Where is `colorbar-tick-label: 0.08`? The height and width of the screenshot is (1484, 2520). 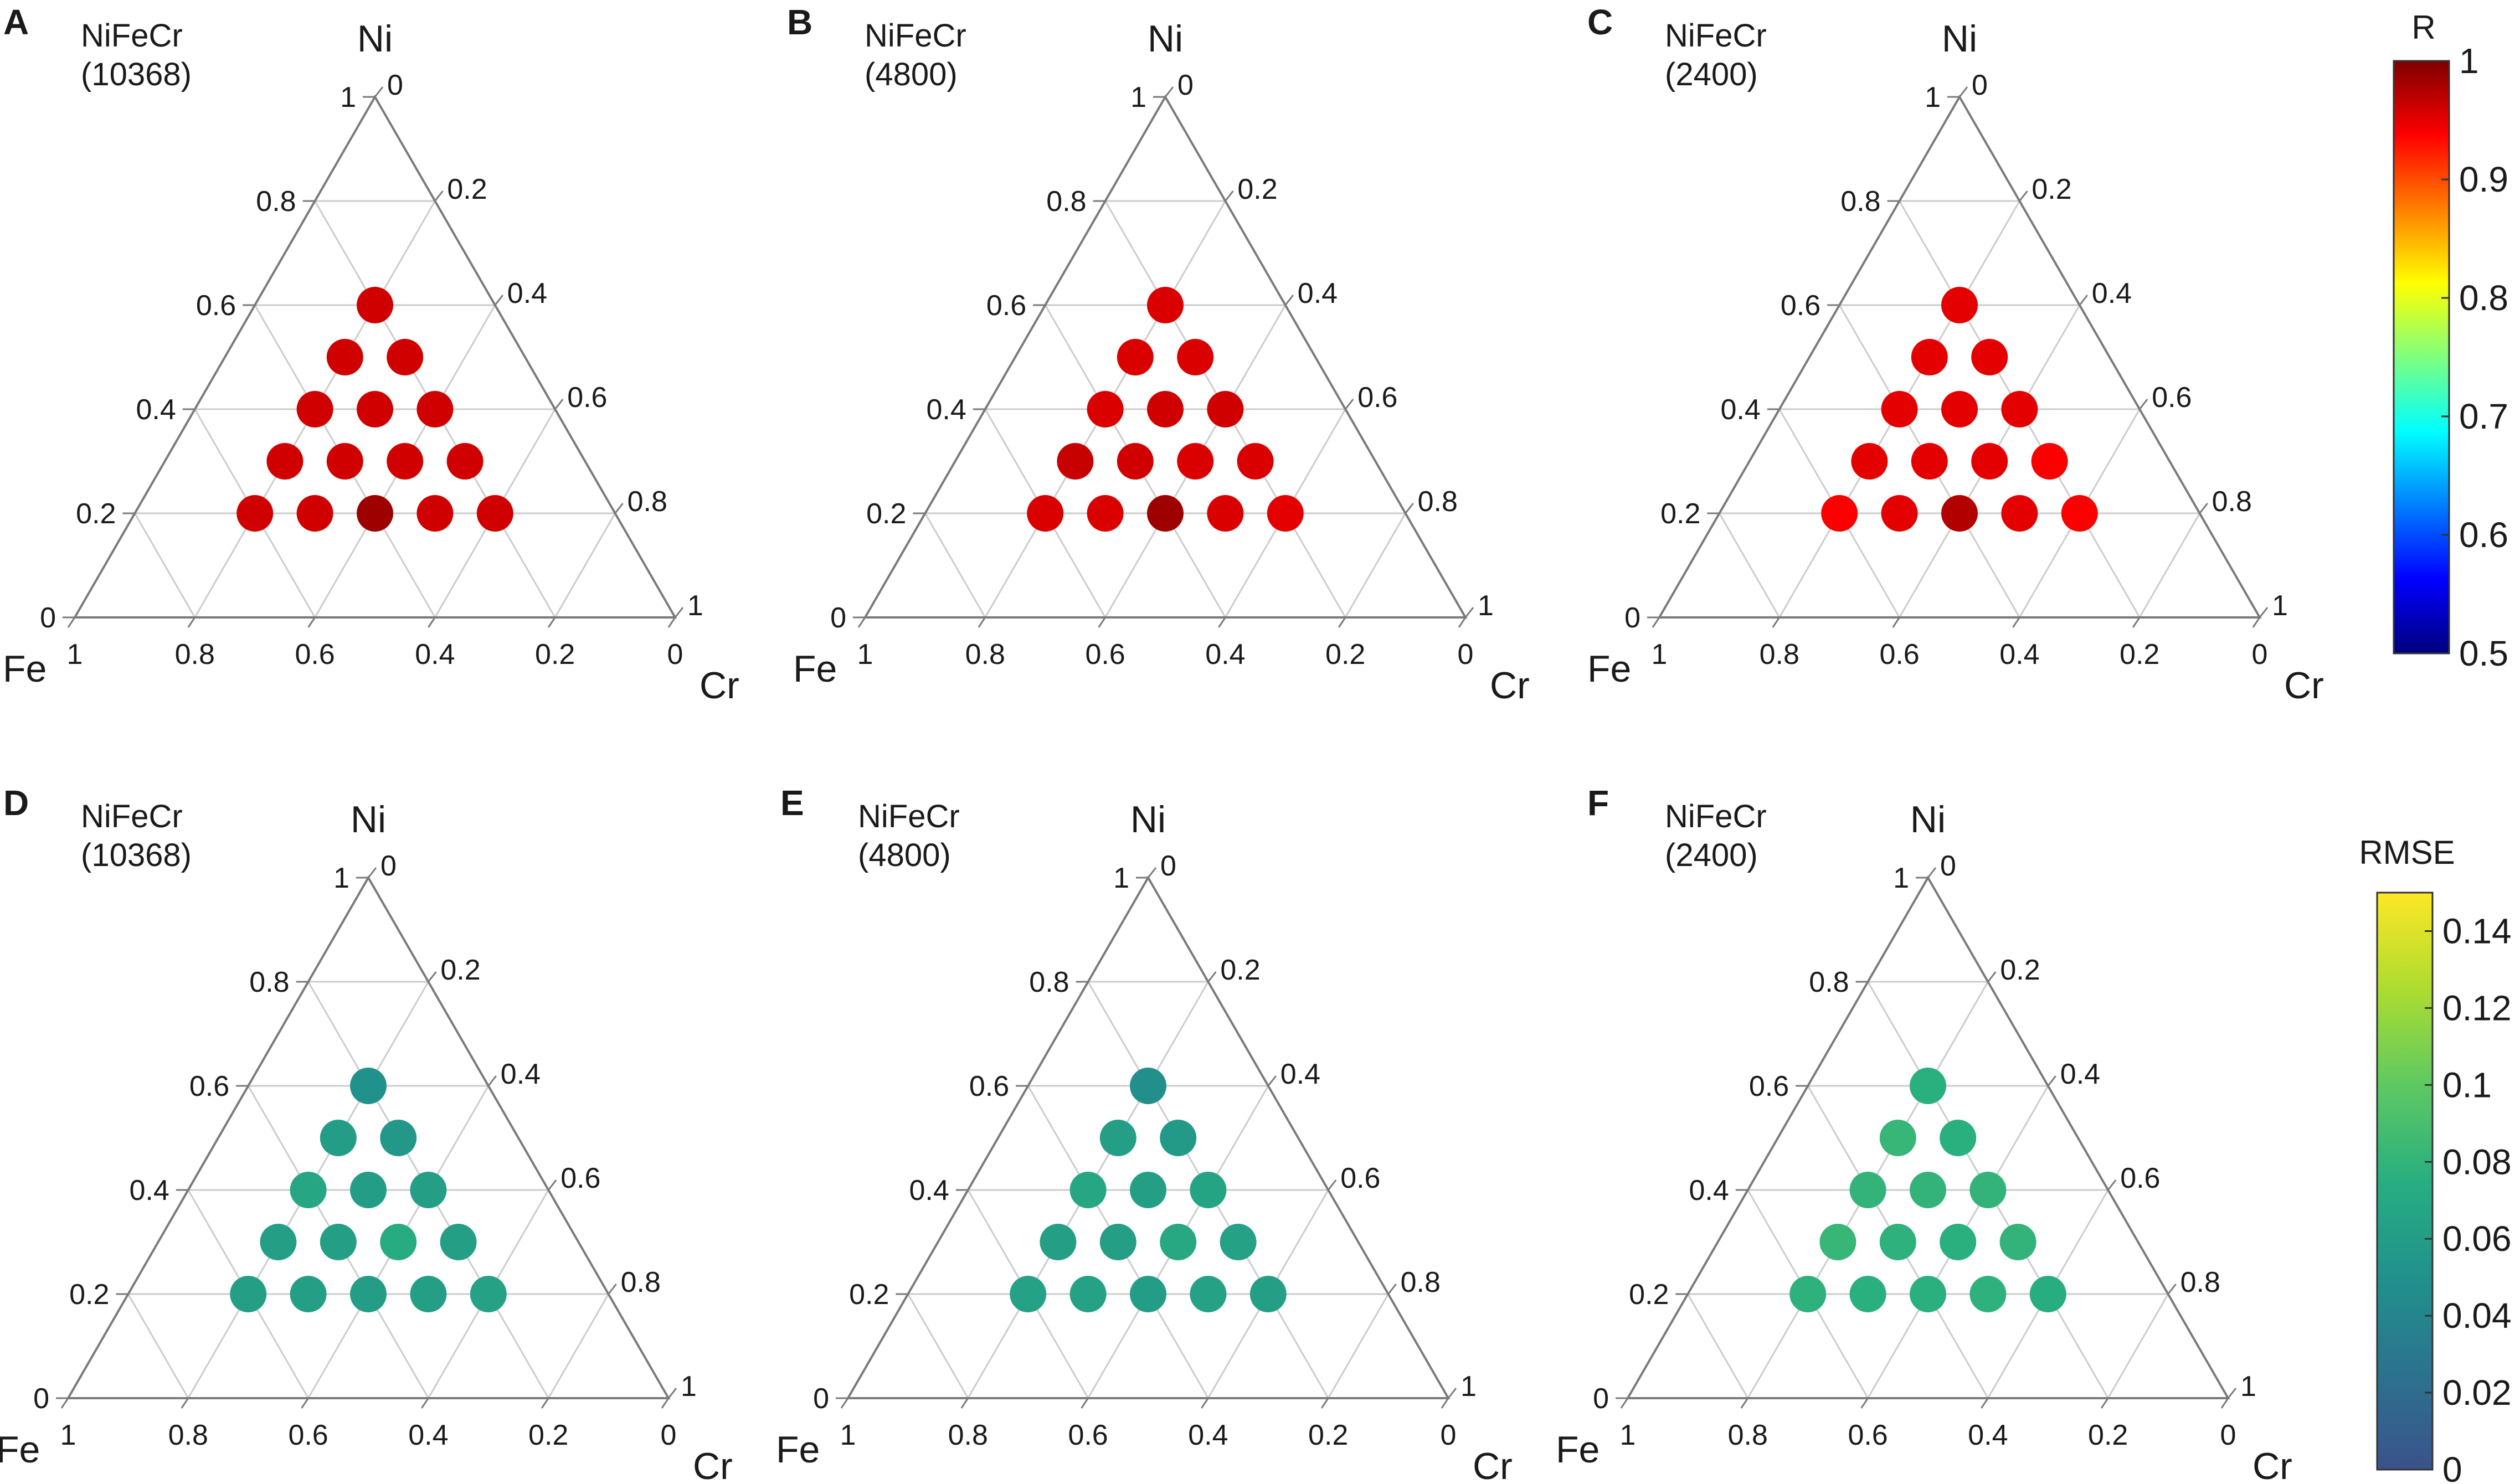
colorbar-tick-label: 0.08 is located at coordinates (2477, 1162).